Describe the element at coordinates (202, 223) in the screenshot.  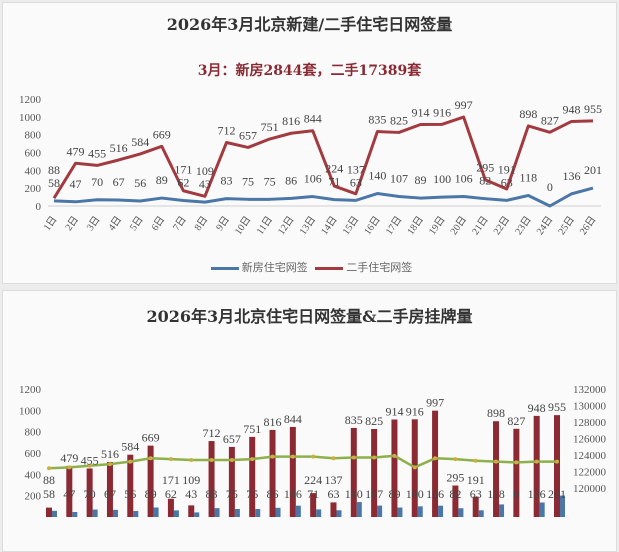
I see `x-tick-label: 8日` at that location.